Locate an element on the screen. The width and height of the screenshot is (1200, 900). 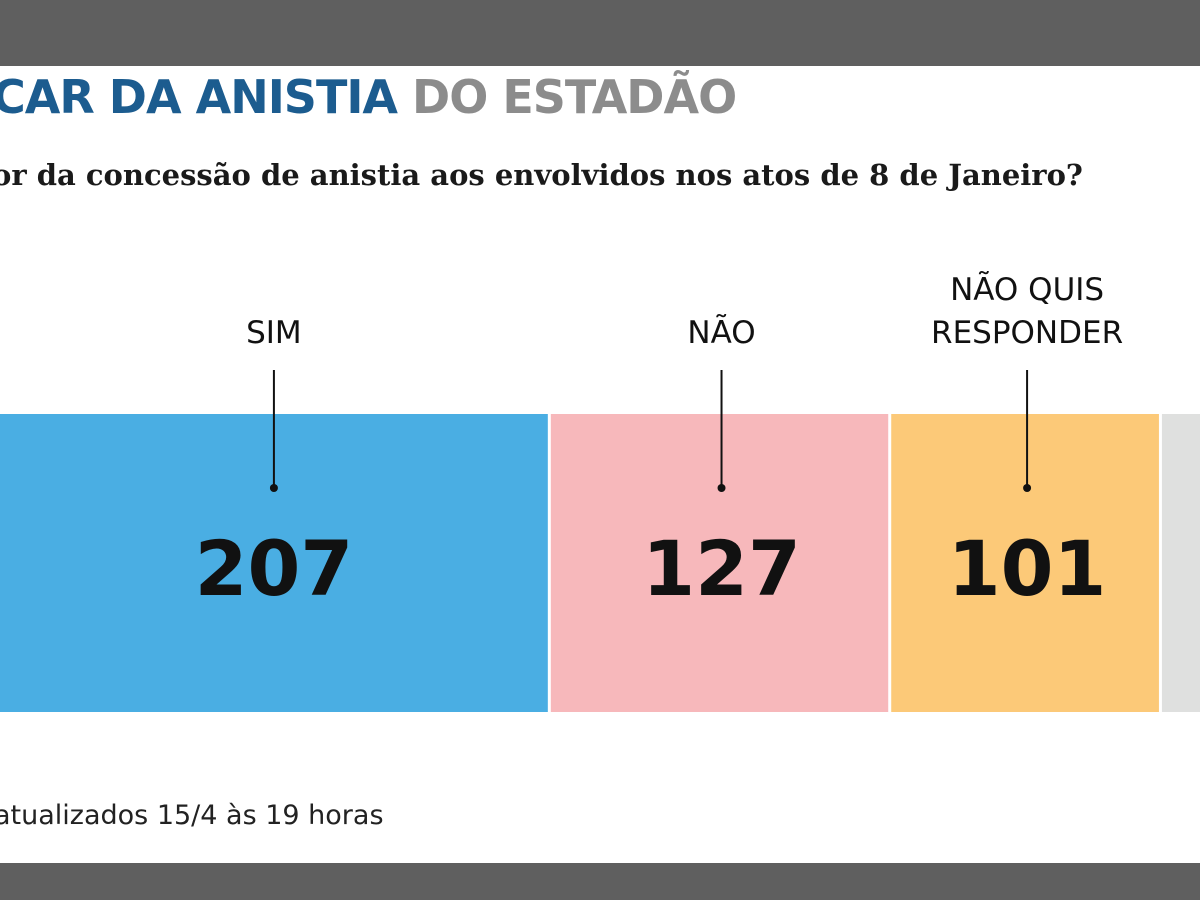
title-part-1: CAR DA ANISTIA is located at coordinates (199, 97).